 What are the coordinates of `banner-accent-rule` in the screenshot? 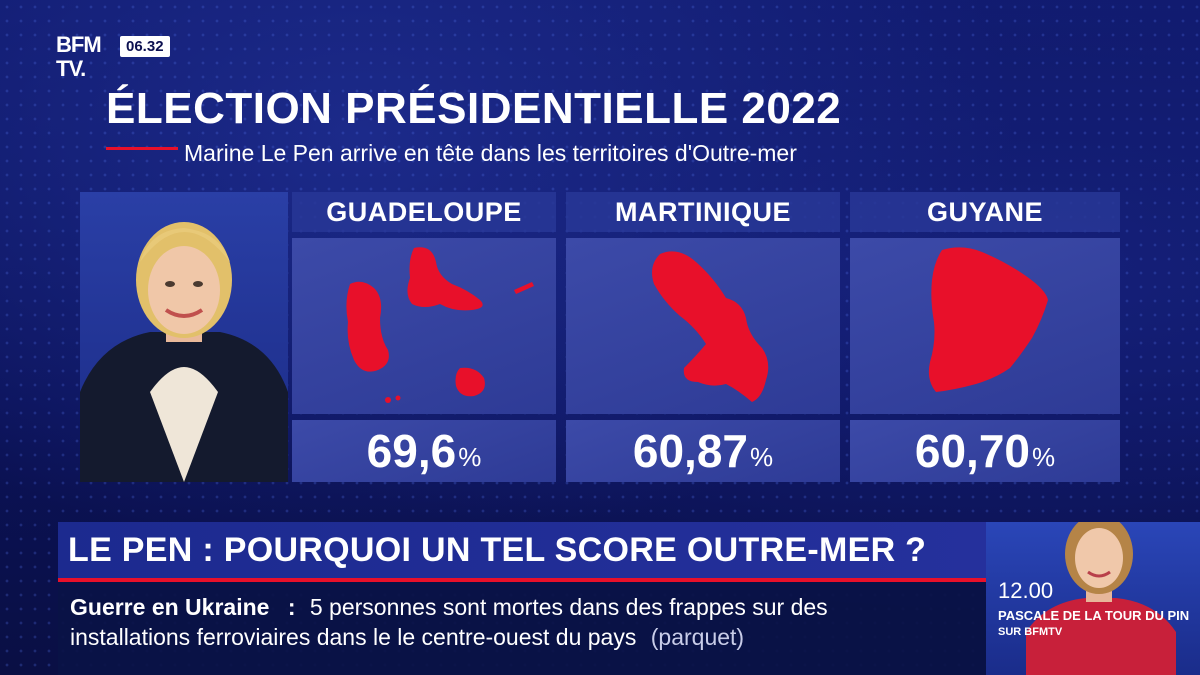 It's located at (522, 580).